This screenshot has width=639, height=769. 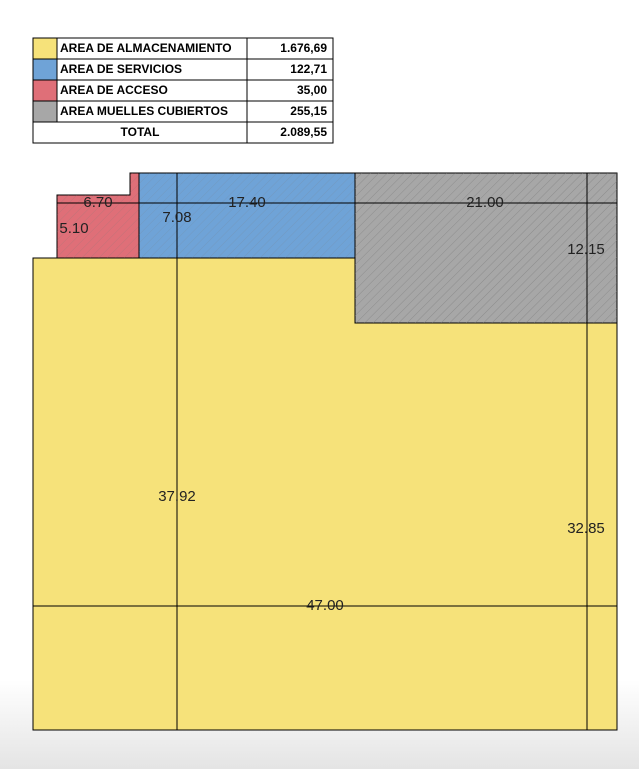 What do you see at coordinates (183, 90) in the screenshot?
I see `legend-table` at bounding box center [183, 90].